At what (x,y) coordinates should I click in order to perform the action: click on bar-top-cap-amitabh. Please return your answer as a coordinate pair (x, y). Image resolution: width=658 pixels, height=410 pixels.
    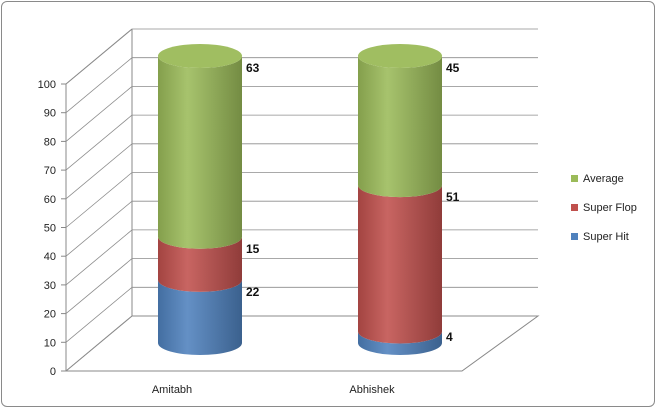
    Looking at the image, I should click on (200, 56).